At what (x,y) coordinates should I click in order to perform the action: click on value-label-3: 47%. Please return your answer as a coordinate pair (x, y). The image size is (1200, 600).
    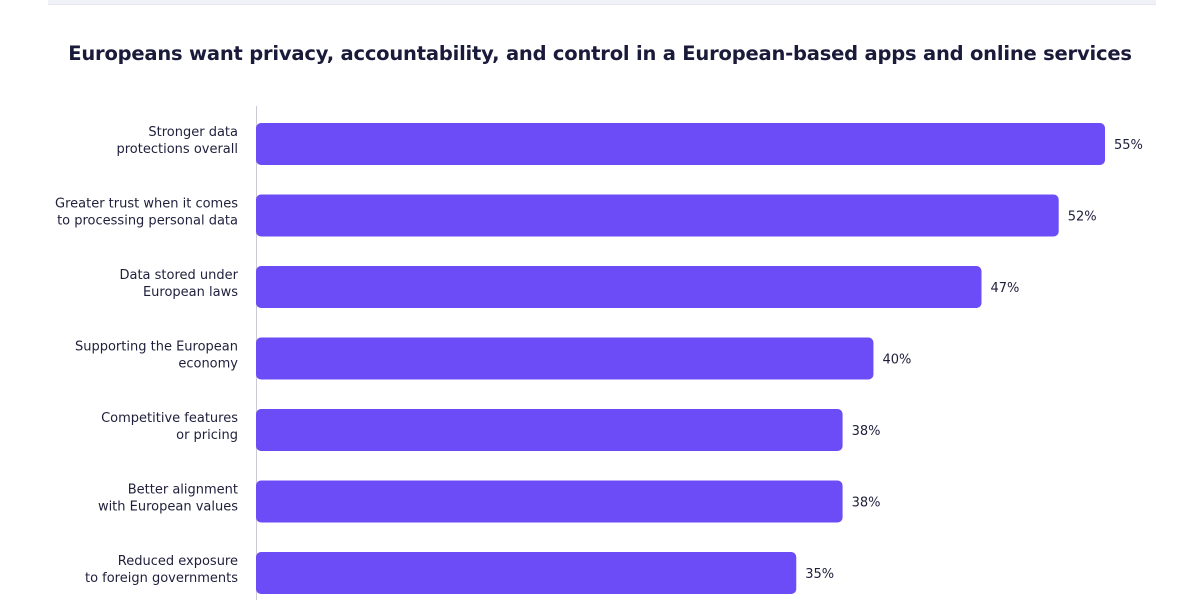
    Looking at the image, I should click on (1005, 288).